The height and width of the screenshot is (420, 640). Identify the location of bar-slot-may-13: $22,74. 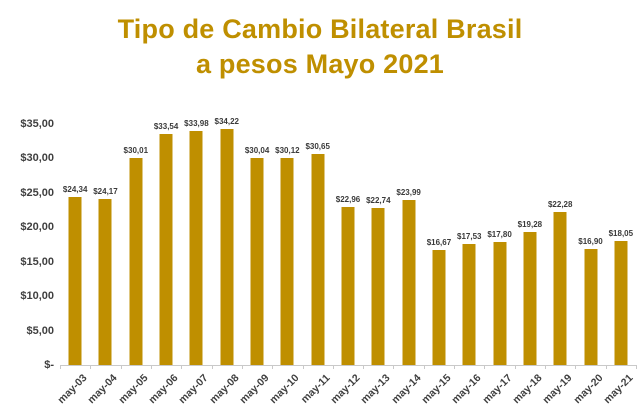
(378, 244).